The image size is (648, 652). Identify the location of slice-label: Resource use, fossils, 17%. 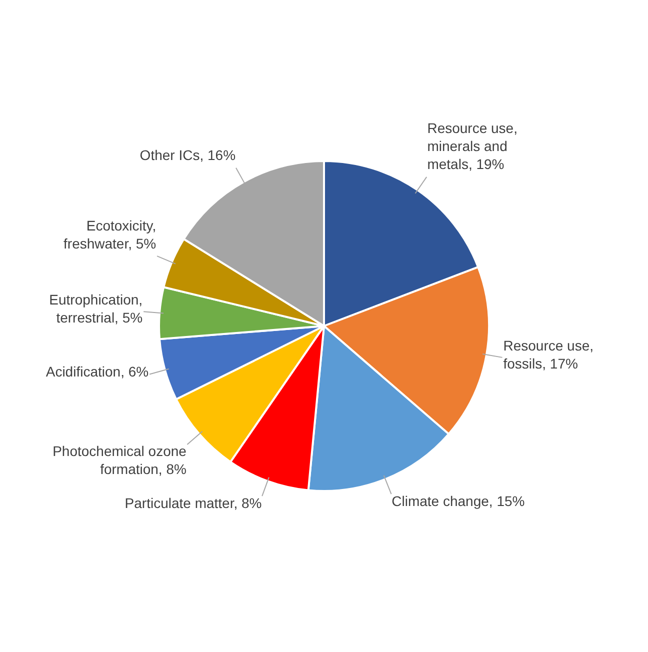
(548, 354).